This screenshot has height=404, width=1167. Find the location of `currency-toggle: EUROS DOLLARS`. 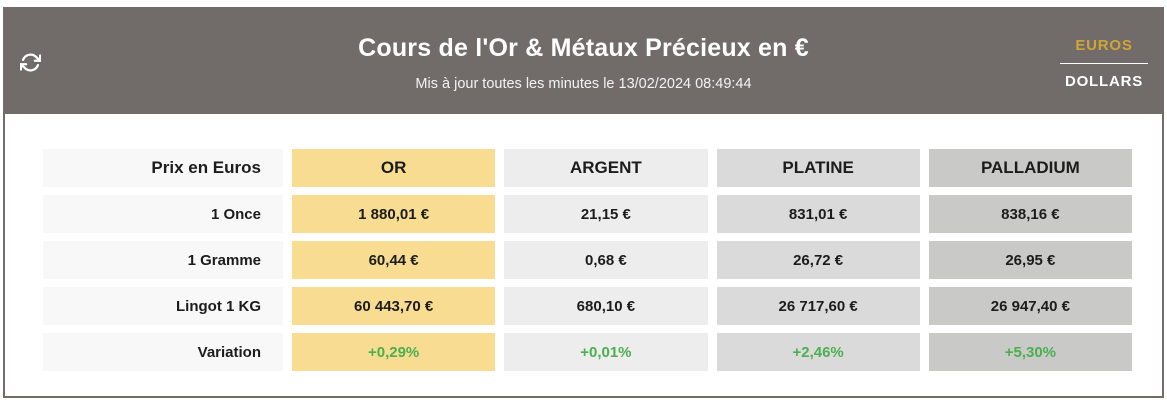

currency-toggle: EUROS DOLLARS is located at coordinates (1104, 63).